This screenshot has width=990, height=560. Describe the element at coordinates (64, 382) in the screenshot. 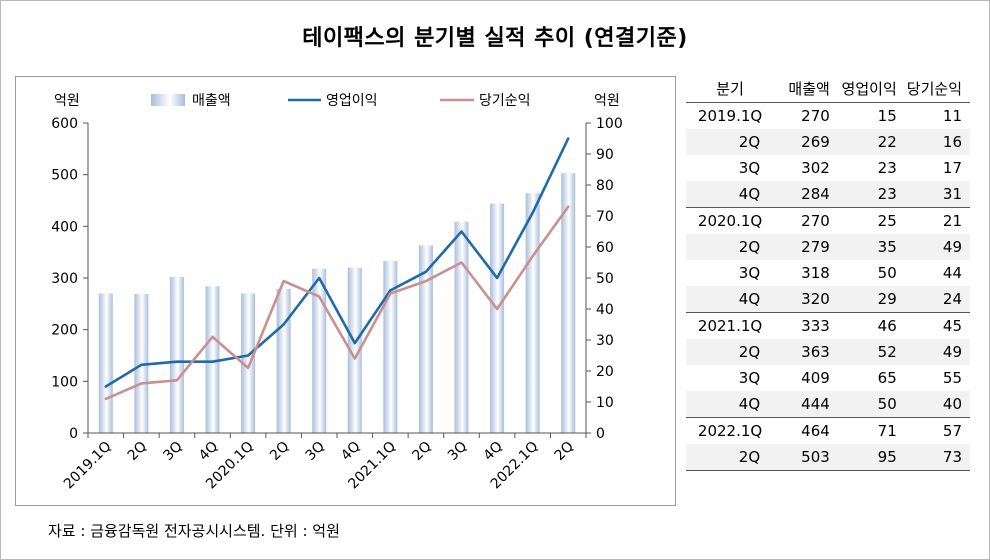

I see `y-left-tick-label: 100` at that location.